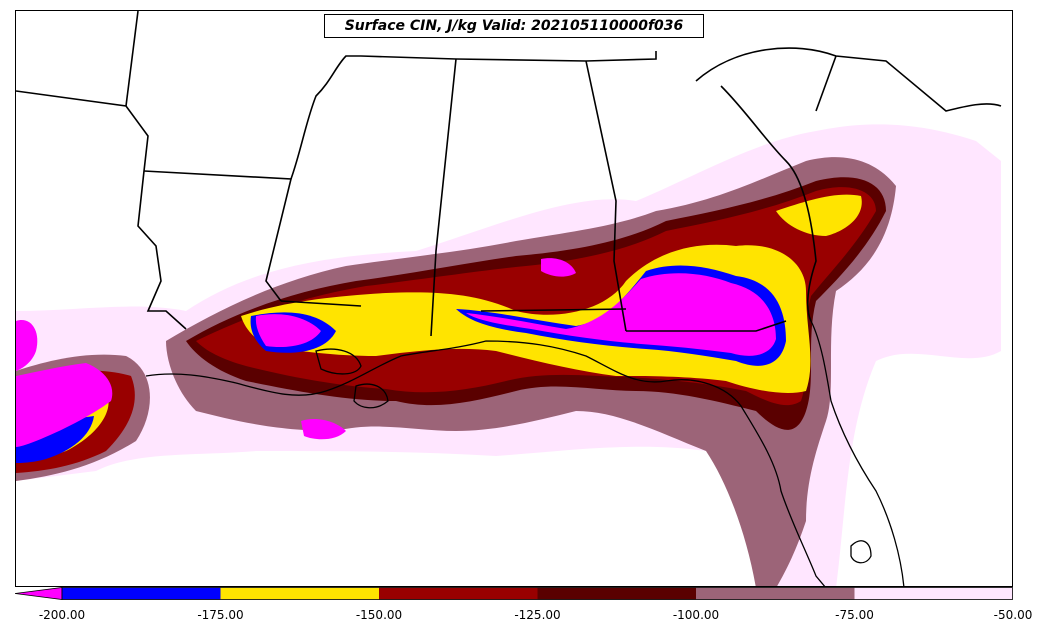 The height and width of the screenshot is (633, 1044). What do you see at coordinates (1013, 615) in the screenshot?
I see `colorbar-tick-label: -50.00` at bounding box center [1013, 615].